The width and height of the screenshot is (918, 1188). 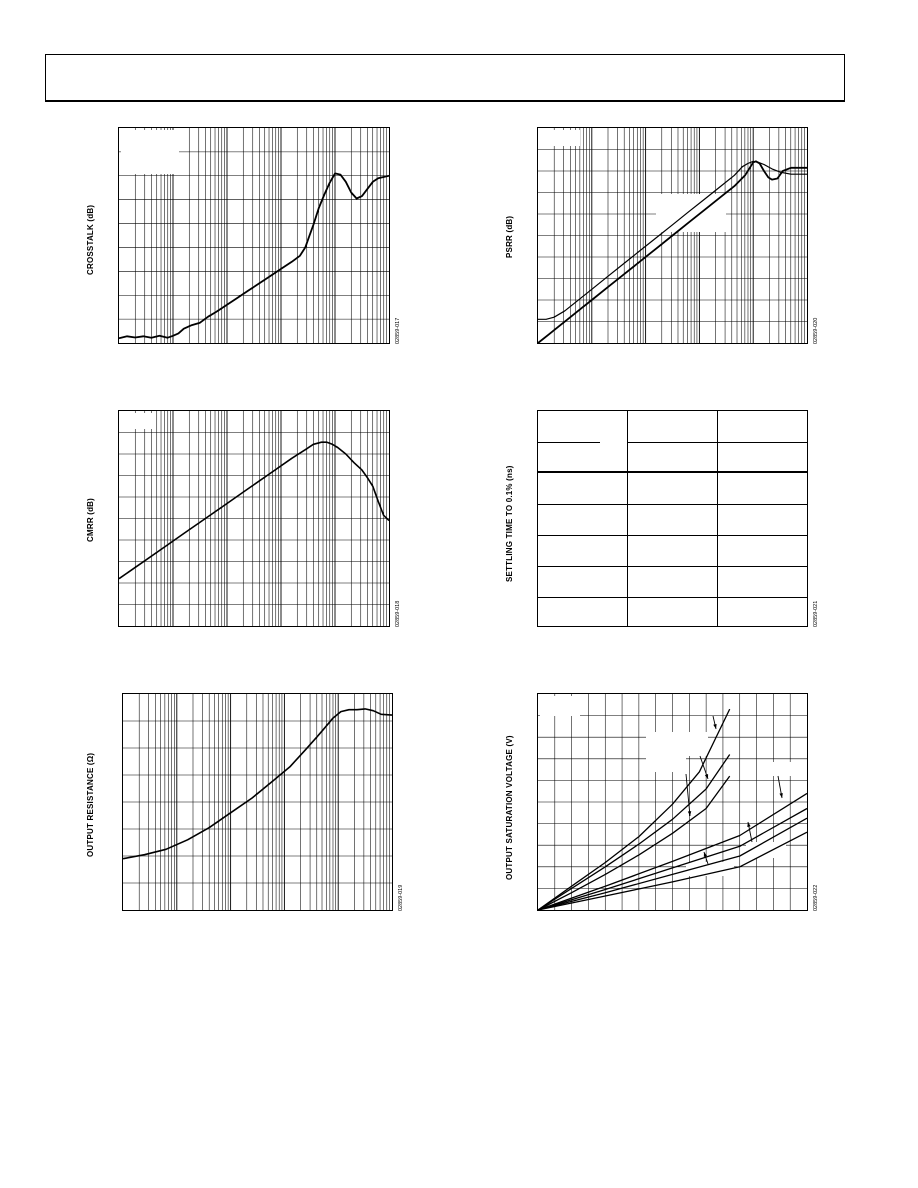 What do you see at coordinates (673, 472) in the screenshot?
I see `table-header-rule` at bounding box center [673, 472].